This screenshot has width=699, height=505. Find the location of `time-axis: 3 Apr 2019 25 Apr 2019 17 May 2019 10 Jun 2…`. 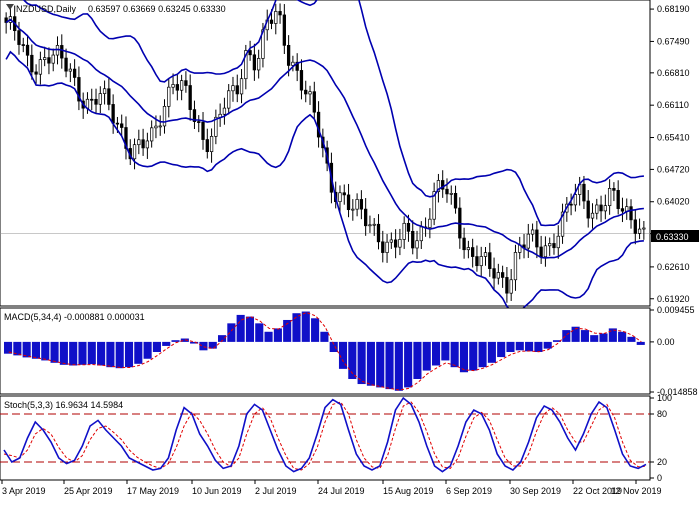

time-axis: 3 Apr 2019 25 Apr 2019 17 May 2019 10 Jun 2… is located at coordinates (331, 488).